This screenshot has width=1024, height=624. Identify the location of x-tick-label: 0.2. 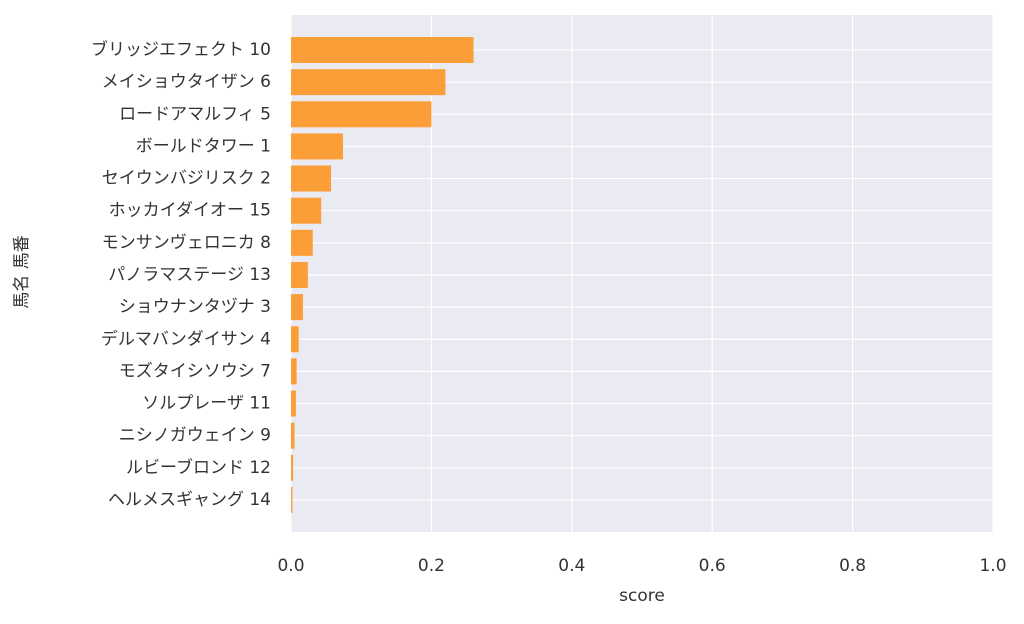
(431, 566).